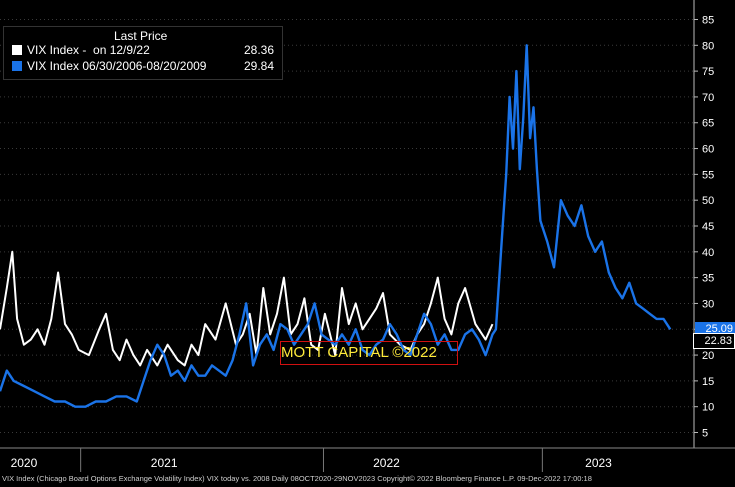 The width and height of the screenshot is (735, 487). What do you see at coordinates (17, 50) in the screenshot?
I see `legend-swatch-white` at bounding box center [17, 50].